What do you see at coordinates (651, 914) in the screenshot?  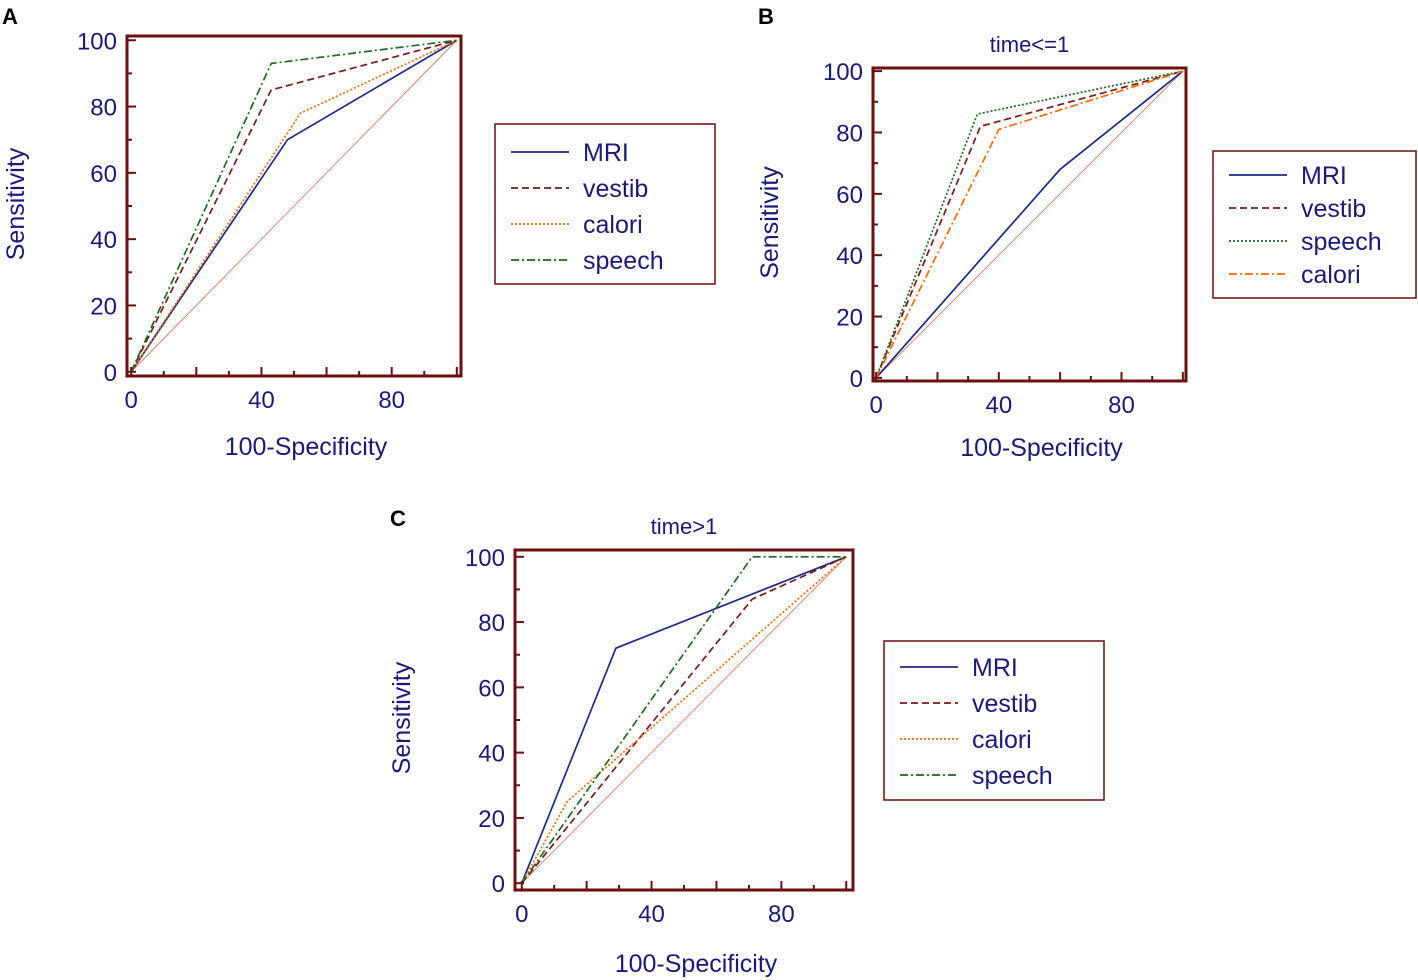 I see `x-tick-label-c: 40` at bounding box center [651, 914].